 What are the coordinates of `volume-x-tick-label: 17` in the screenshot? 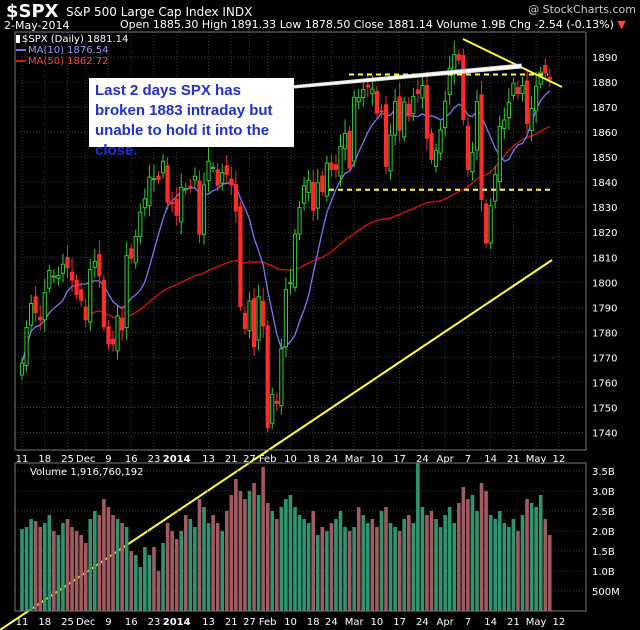 It's located at (399, 622).